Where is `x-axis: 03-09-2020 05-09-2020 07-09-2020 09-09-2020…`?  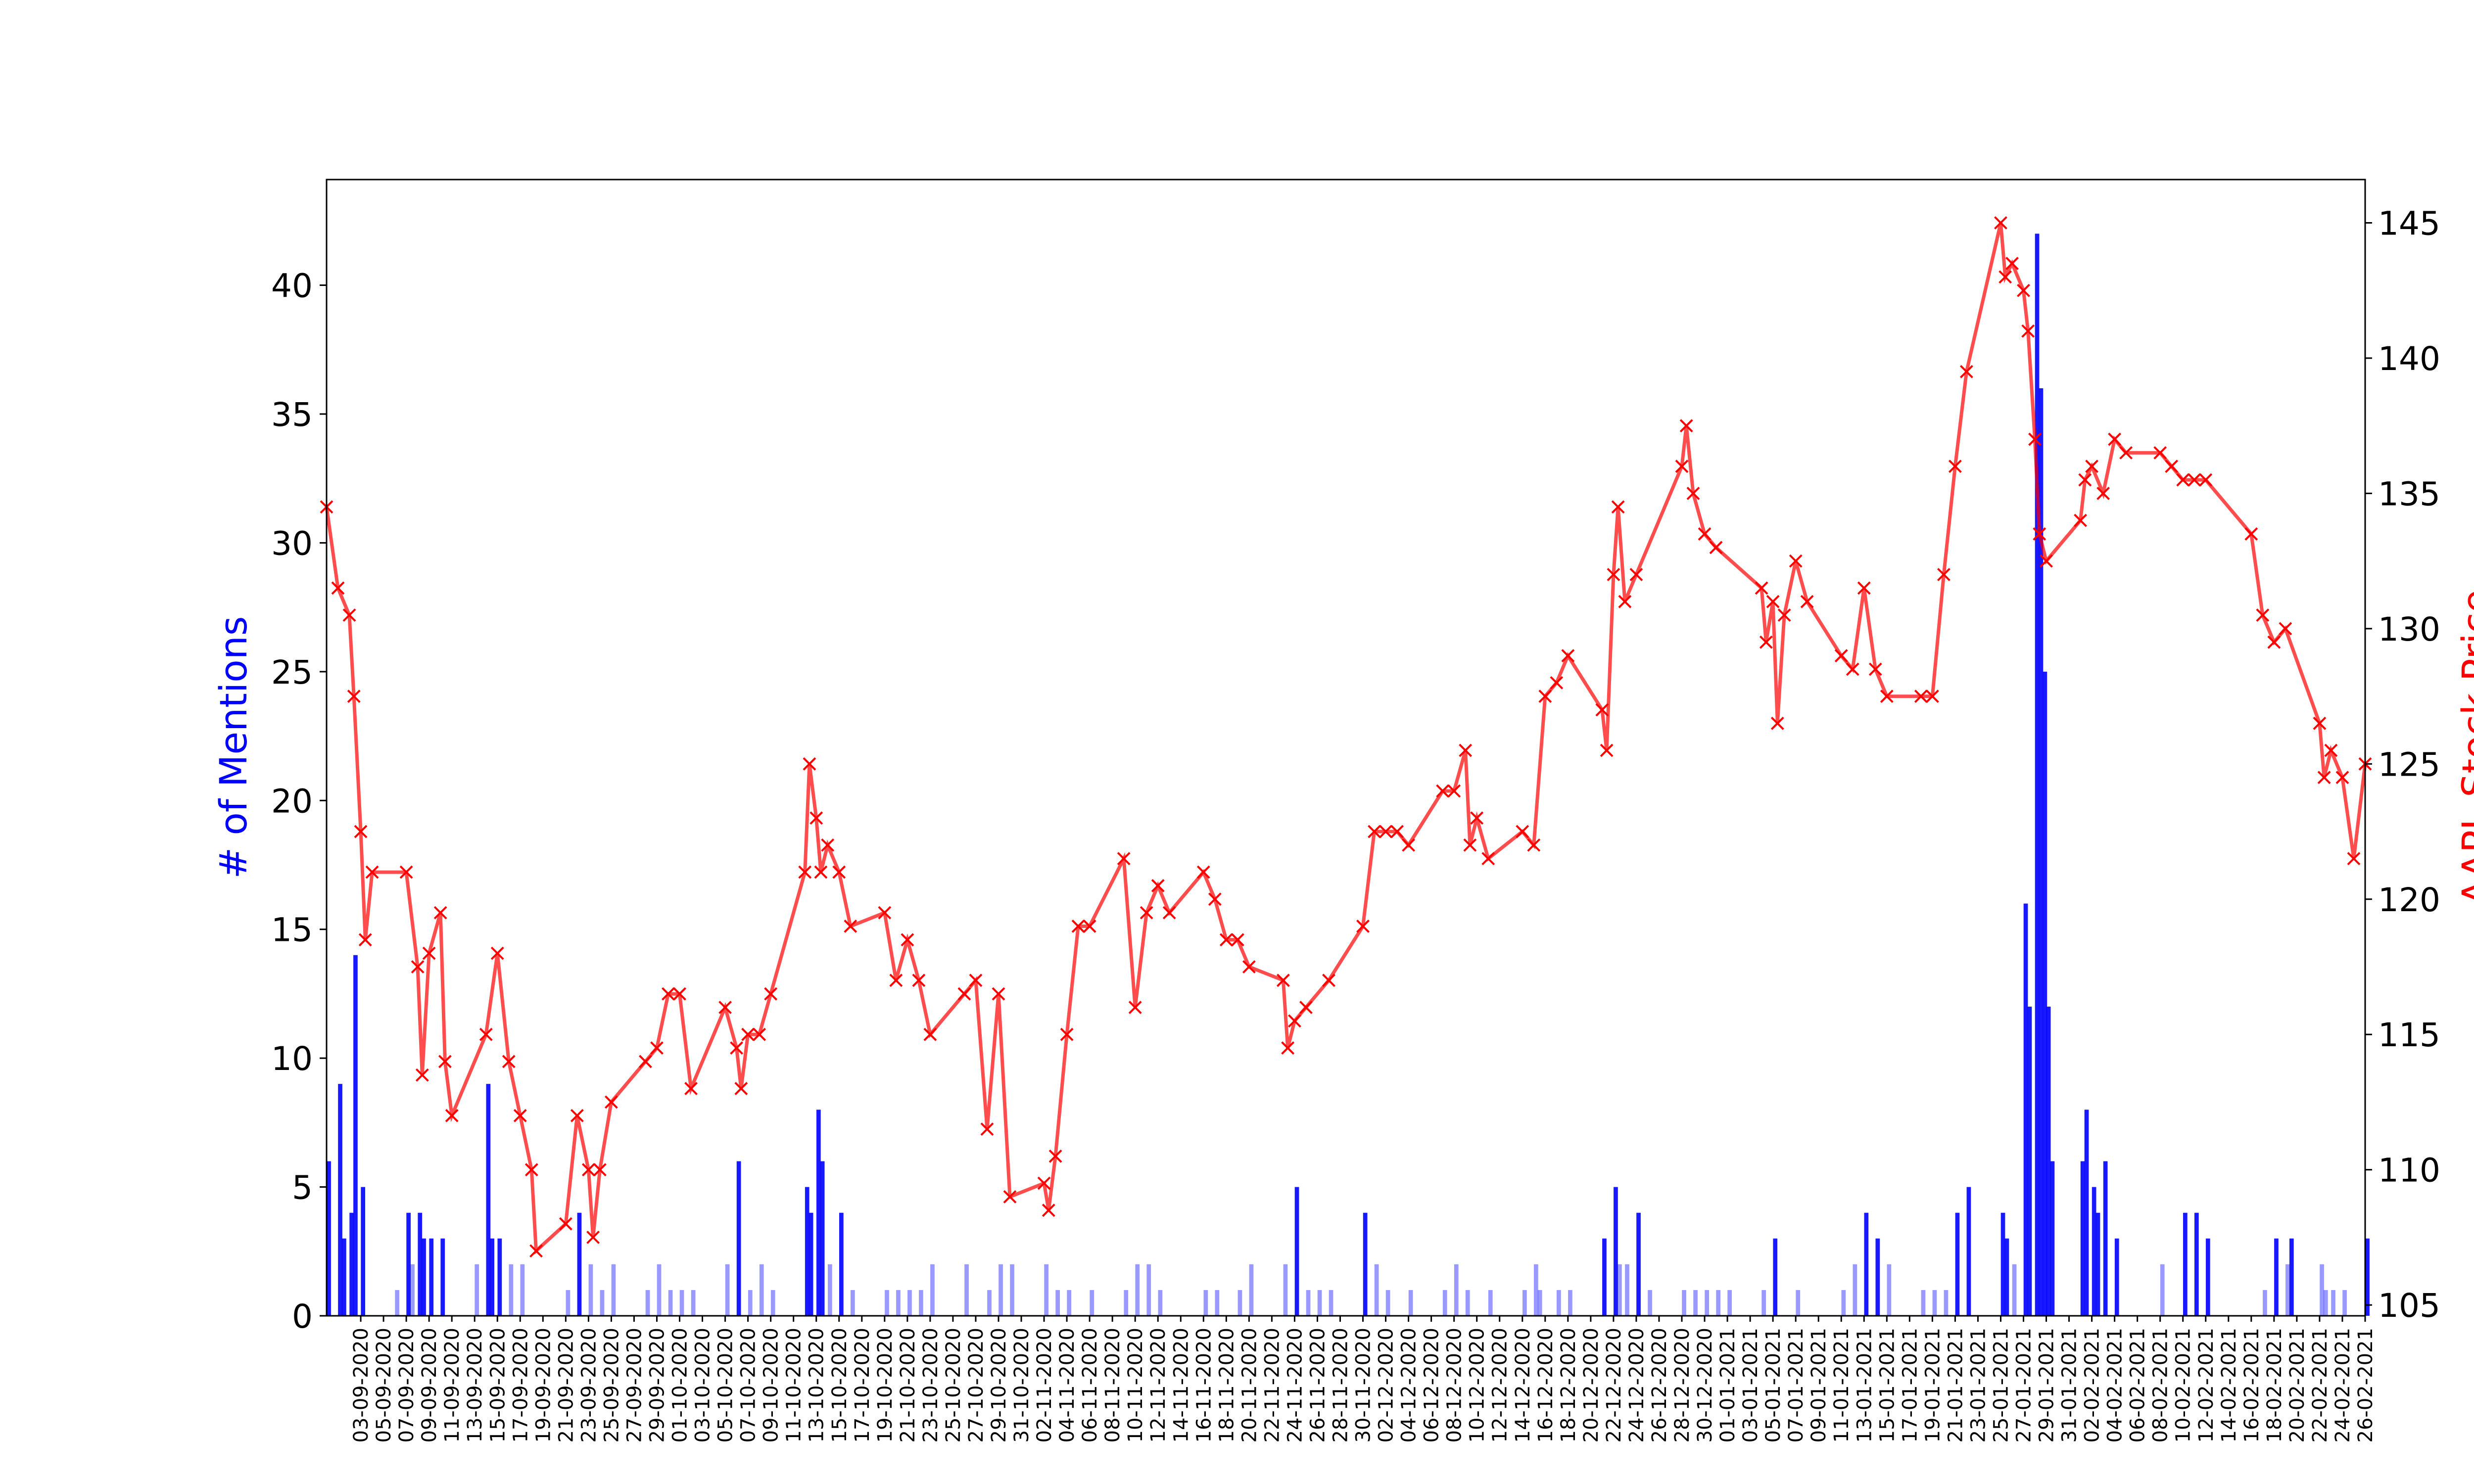 x-axis: 03-09-2020 05-09-2020 07-09-2020 09-09-2020… is located at coordinates (1364, 1379).